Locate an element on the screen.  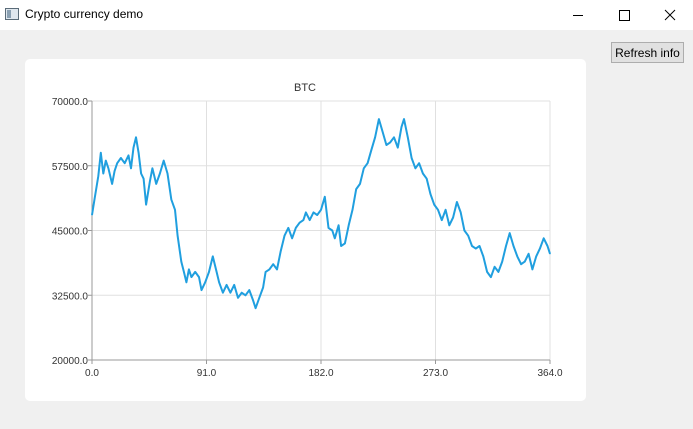
close-button is located at coordinates (670, 15).